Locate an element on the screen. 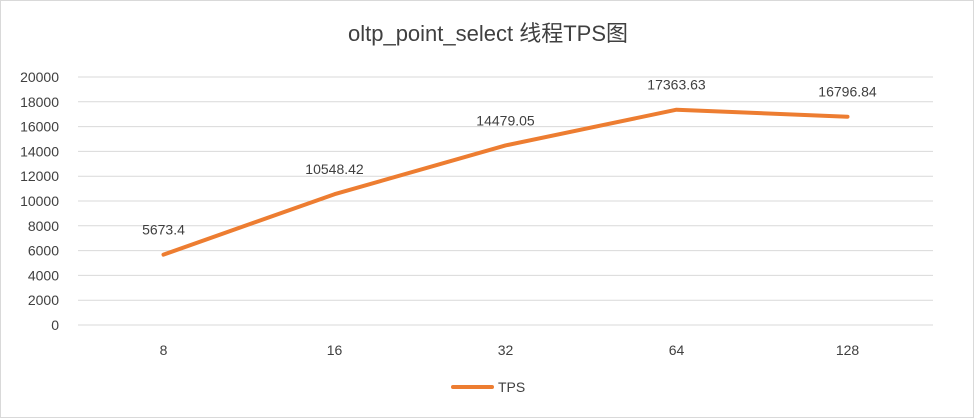 The height and width of the screenshot is (418, 974). y-tick-label: 20000 is located at coordinates (39, 77).